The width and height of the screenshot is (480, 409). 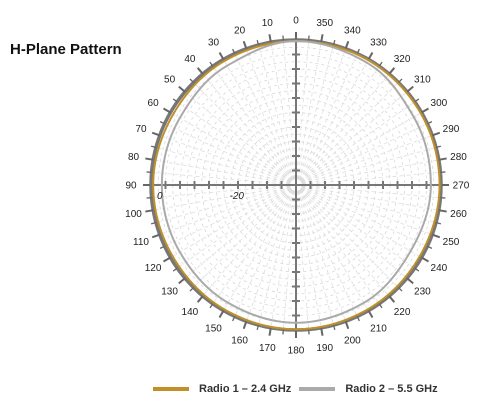 I want to click on legend-label-radio-1: Radio 1 – 2.4 GHz, so click(x=245, y=389).